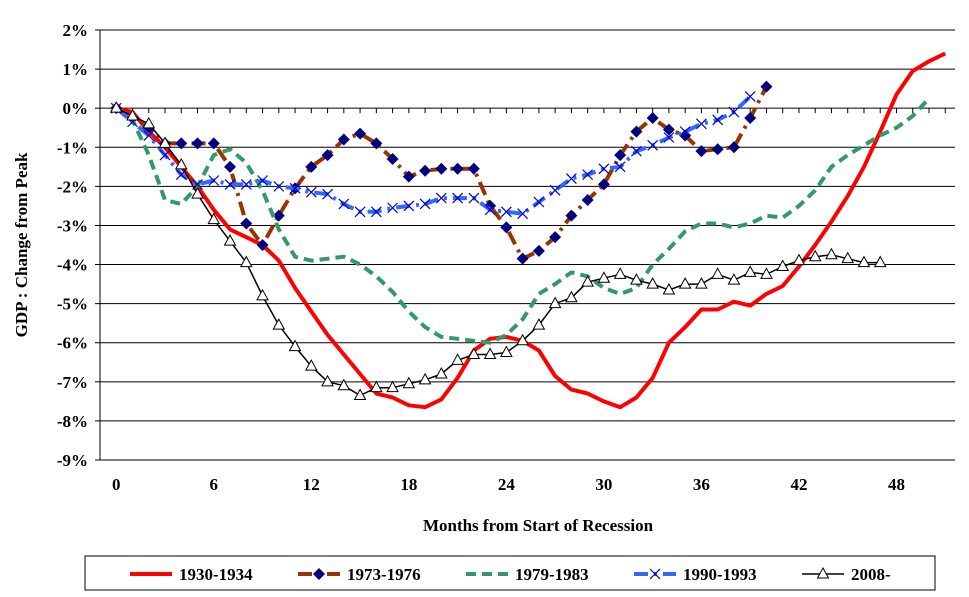  What do you see at coordinates (72, 343) in the screenshot?
I see `y-tick-label: -6%` at bounding box center [72, 343].